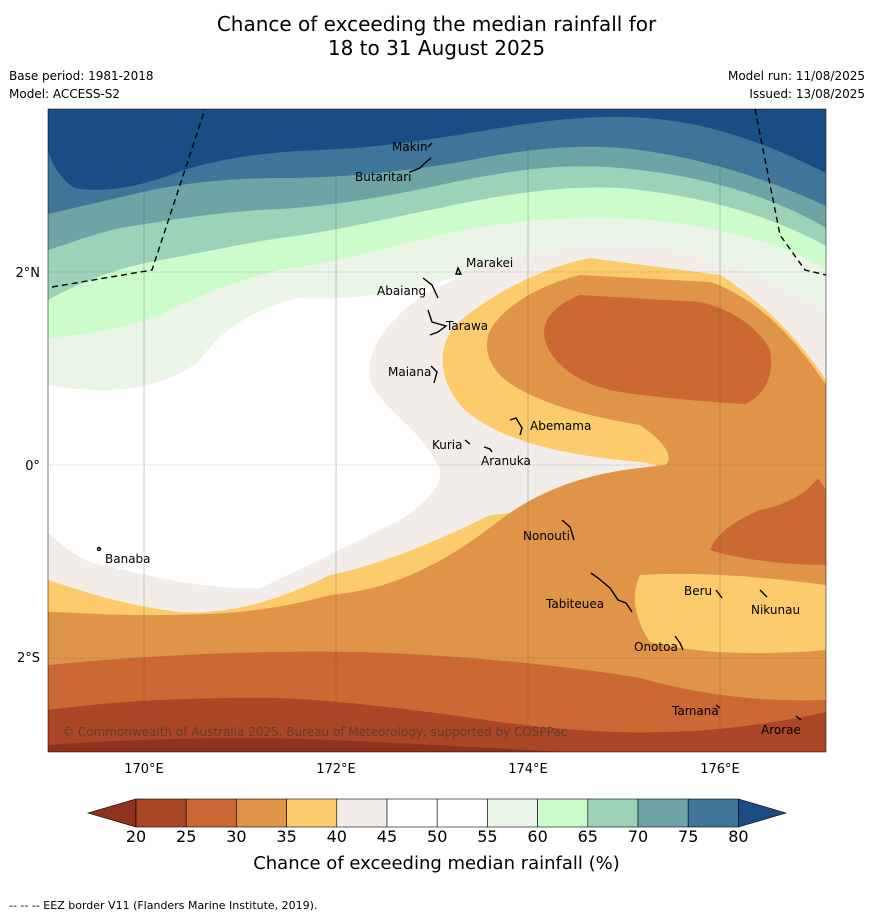 The width and height of the screenshot is (873, 919). I want to click on abemama-outline, so click(516, 426).